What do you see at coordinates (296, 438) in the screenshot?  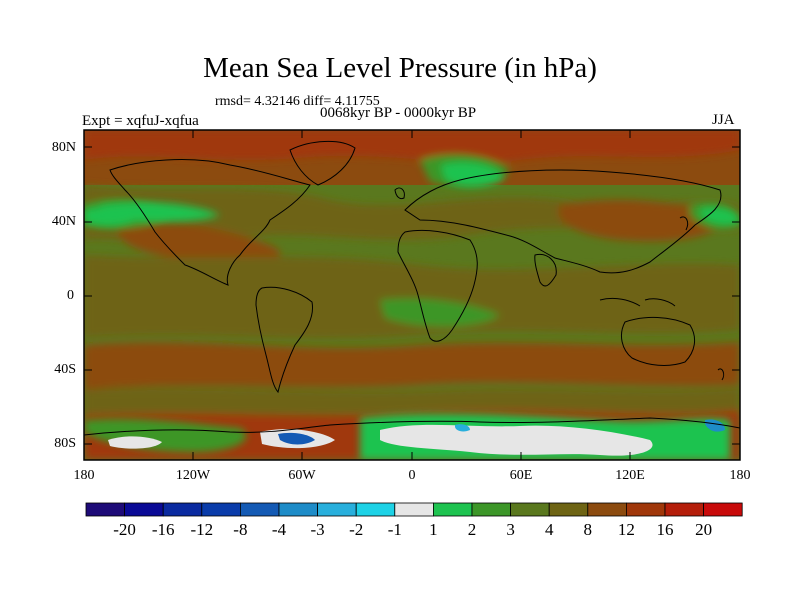 I see `field-weddell-blue` at bounding box center [296, 438].